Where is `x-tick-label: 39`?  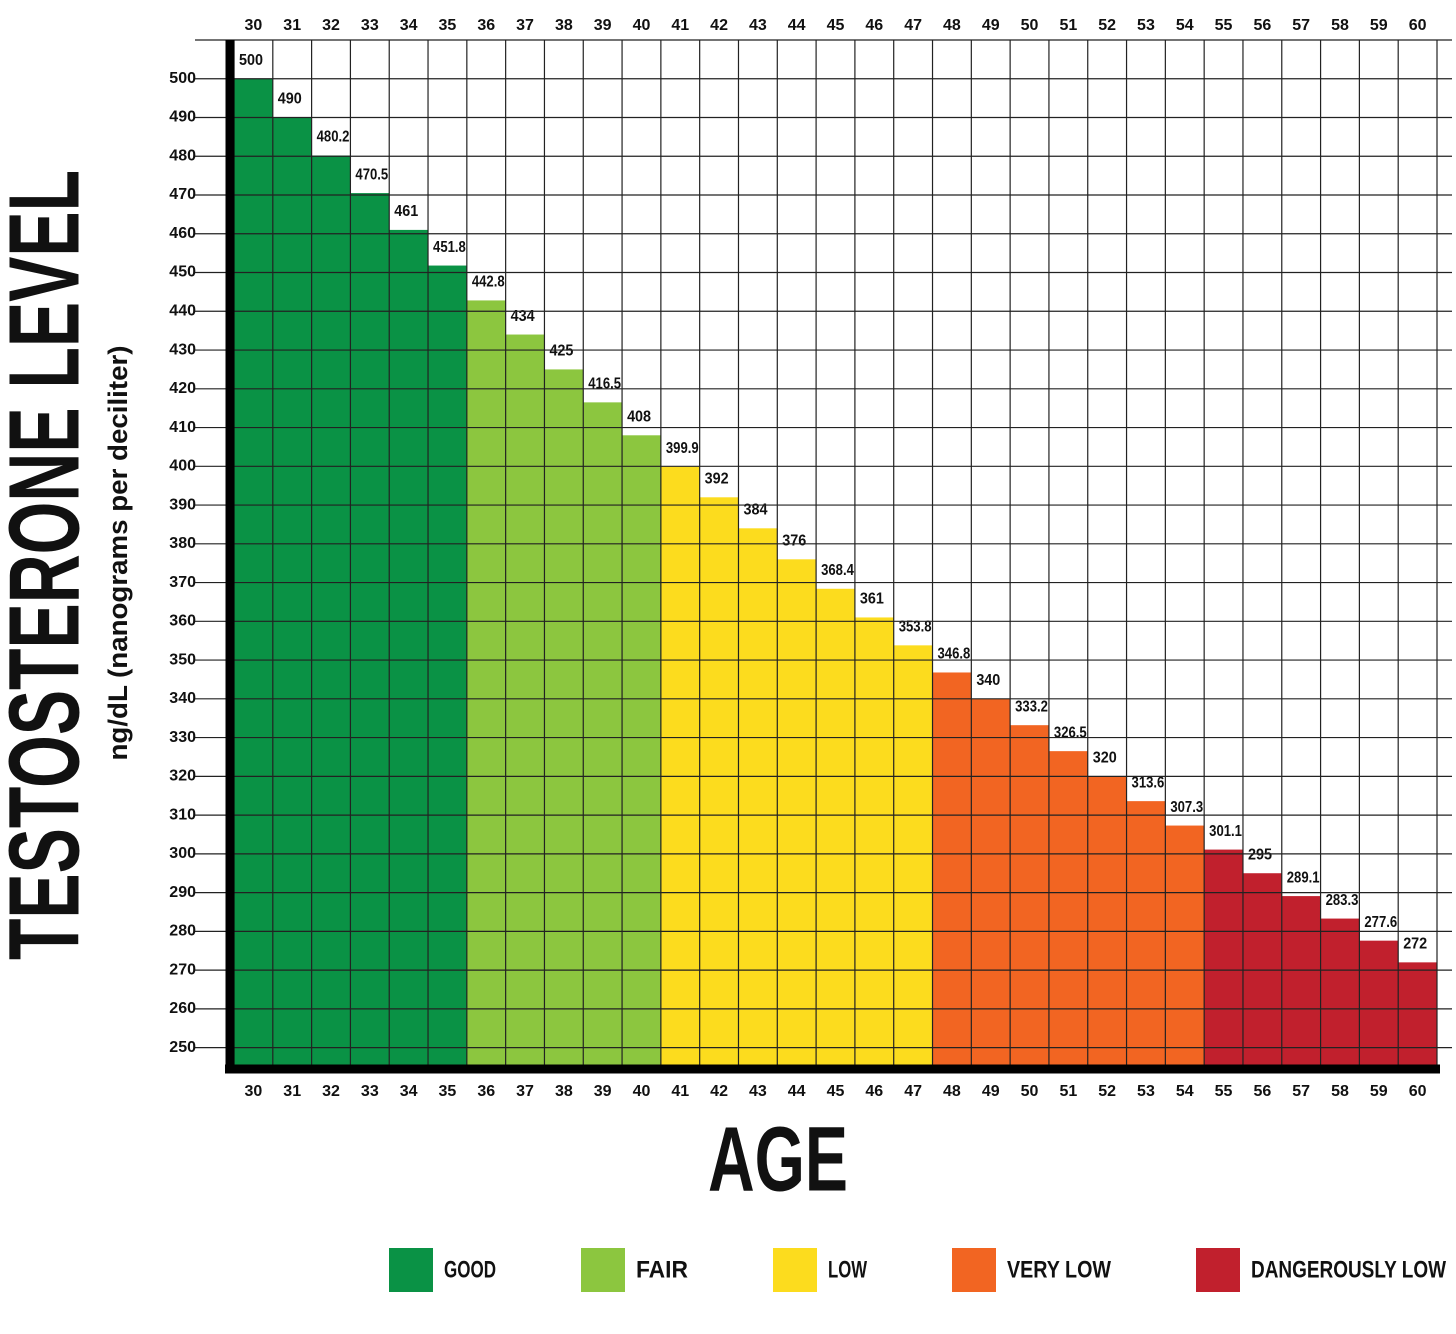
x-tick-label: 39 is located at coordinates (603, 1091).